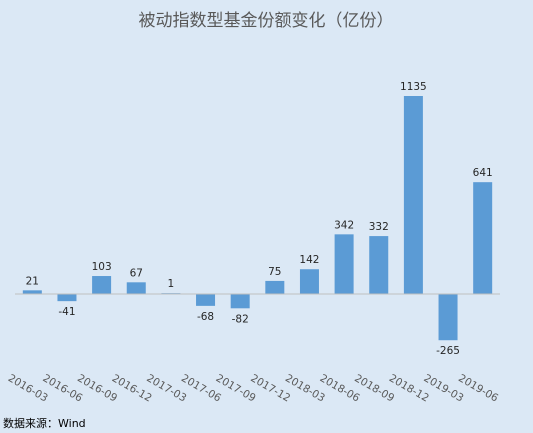  I want to click on data-label-2016-06: -41, so click(66, 312).